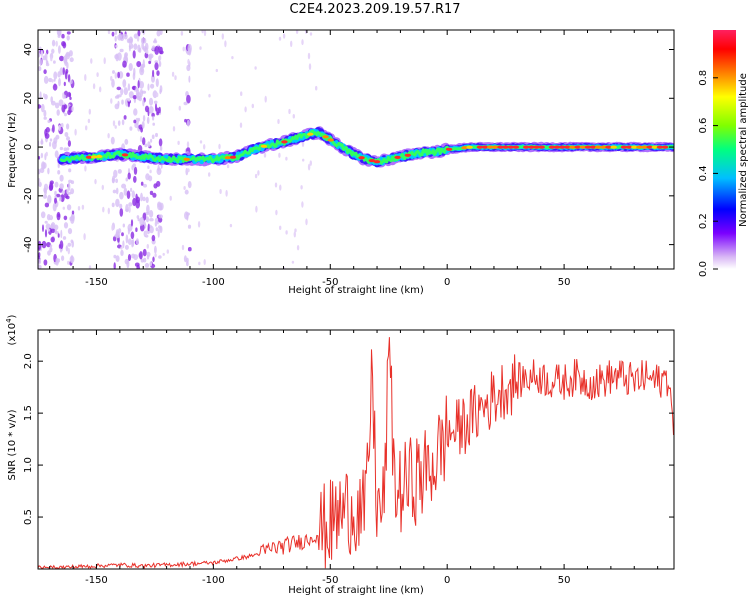 The height and width of the screenshot is (600, 750). Describe the element at coordinates (375, 9) in the screenshot. I see `chart-title: C2E4.2023.209.19.57.R17` at that location.